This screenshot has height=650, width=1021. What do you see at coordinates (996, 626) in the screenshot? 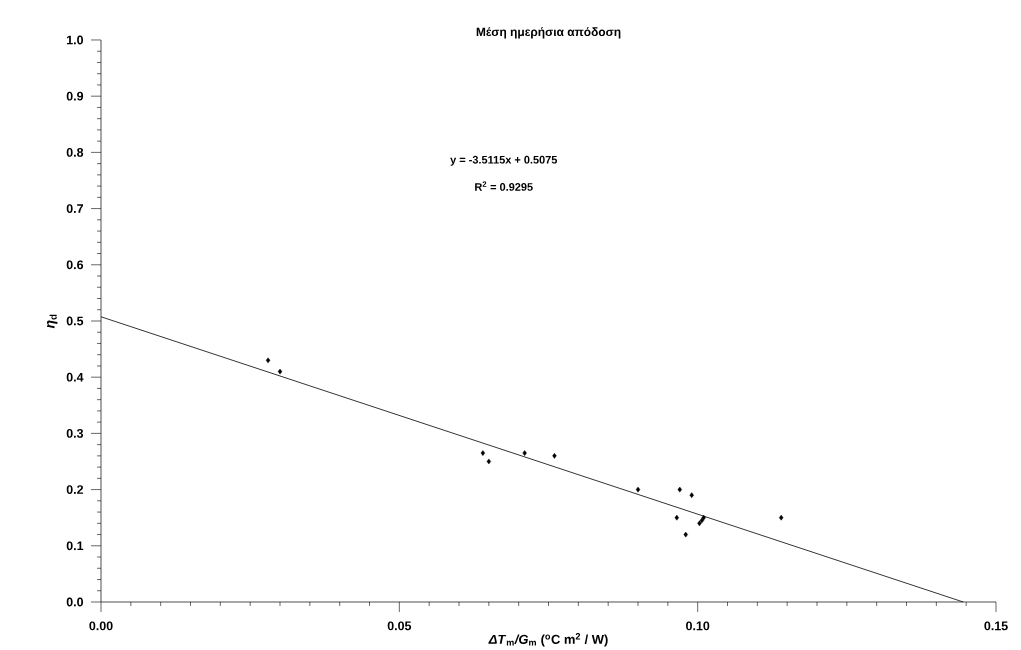
I see `x-tick-label: 0.15` at bounding box center [996, 626].